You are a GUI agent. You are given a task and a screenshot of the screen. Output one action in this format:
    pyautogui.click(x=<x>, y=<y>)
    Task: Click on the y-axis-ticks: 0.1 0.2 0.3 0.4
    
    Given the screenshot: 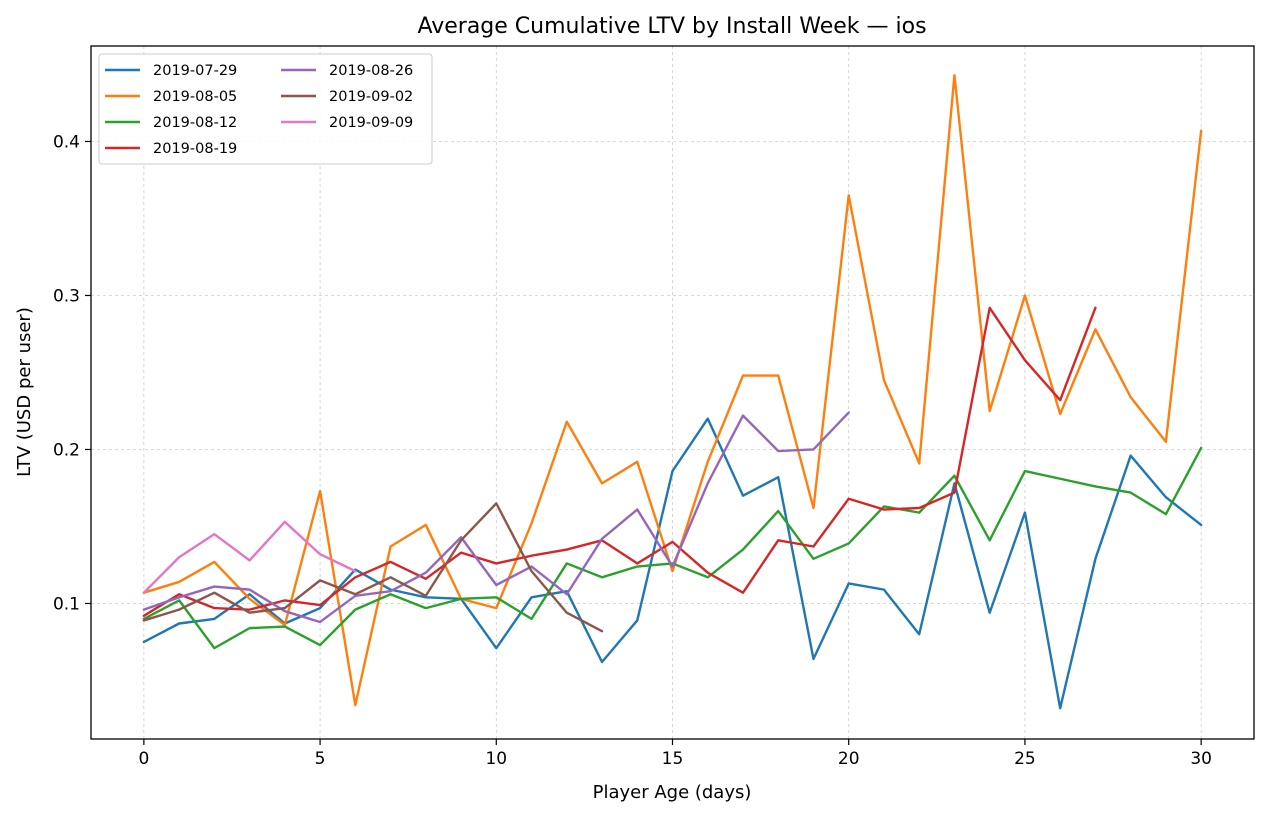 What is the action you would take?
    pyautogui.click(x=72, y=373)
    